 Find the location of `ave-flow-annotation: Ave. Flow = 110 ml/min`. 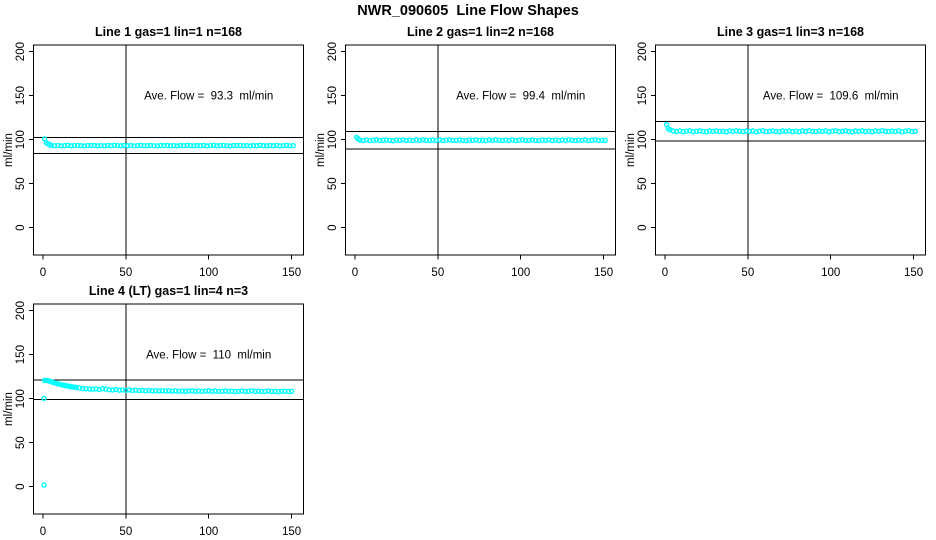

ave-flow-annotation: Ave. Flow = 110 ml/min is located at coordinates (208, 356).